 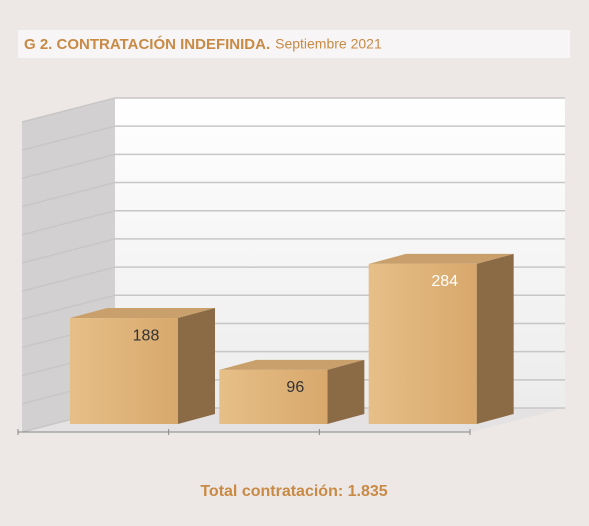 I want to click on footer: Total contratación: 1.835, so click(x=293, y=491).